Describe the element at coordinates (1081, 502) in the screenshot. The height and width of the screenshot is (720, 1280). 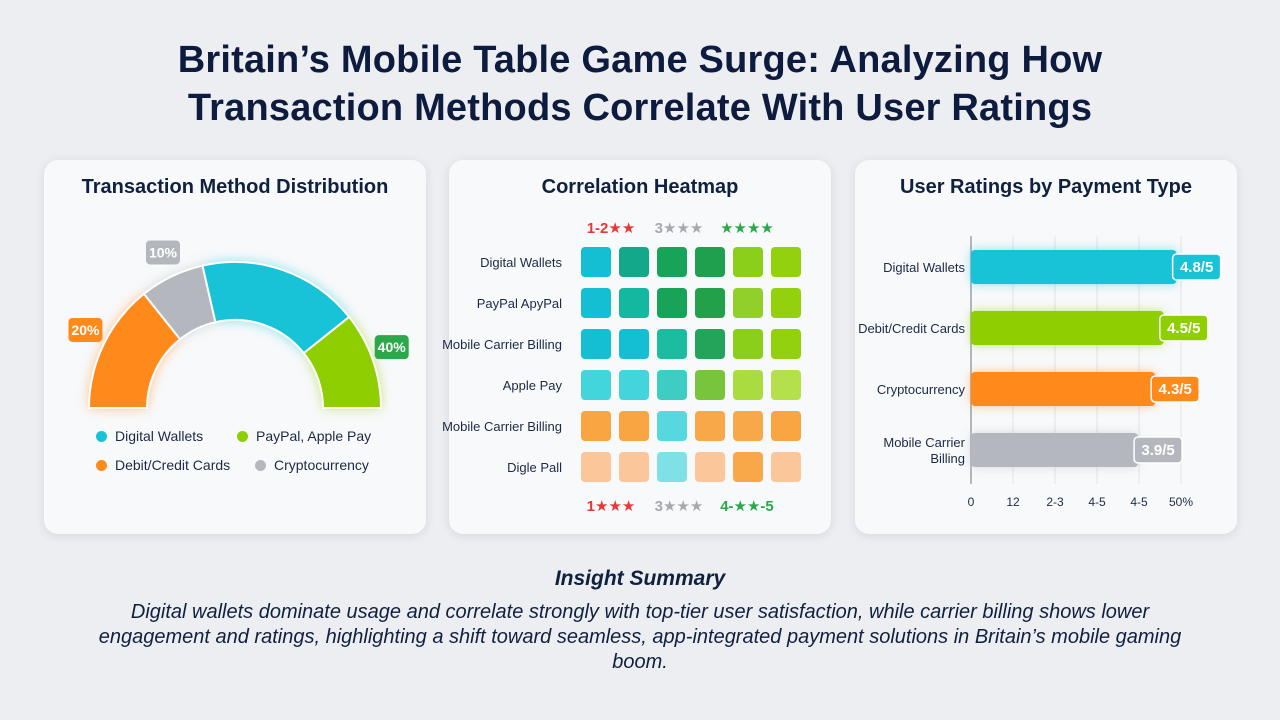
I see `bar-x-ticks: 0 12 2-3 4-5 4-5 50%` at that location.